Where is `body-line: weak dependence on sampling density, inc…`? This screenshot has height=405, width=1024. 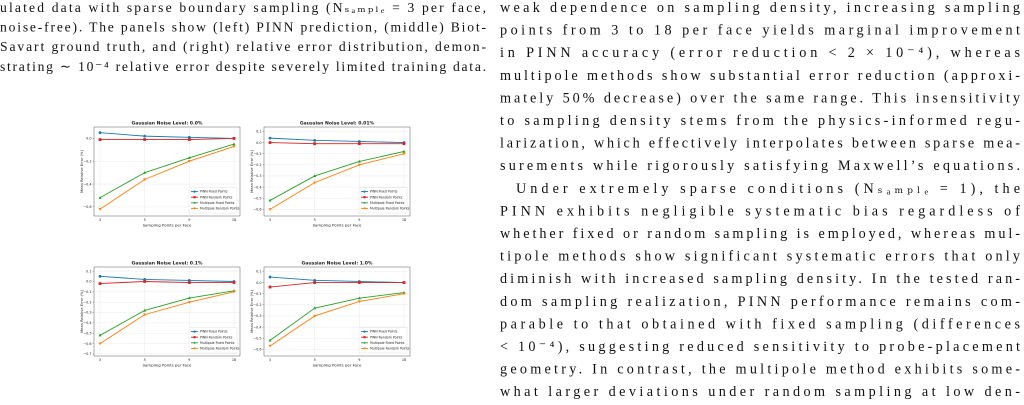 body-line: weak dependence on sampling density, inc… is located at coordinates (760, 8).